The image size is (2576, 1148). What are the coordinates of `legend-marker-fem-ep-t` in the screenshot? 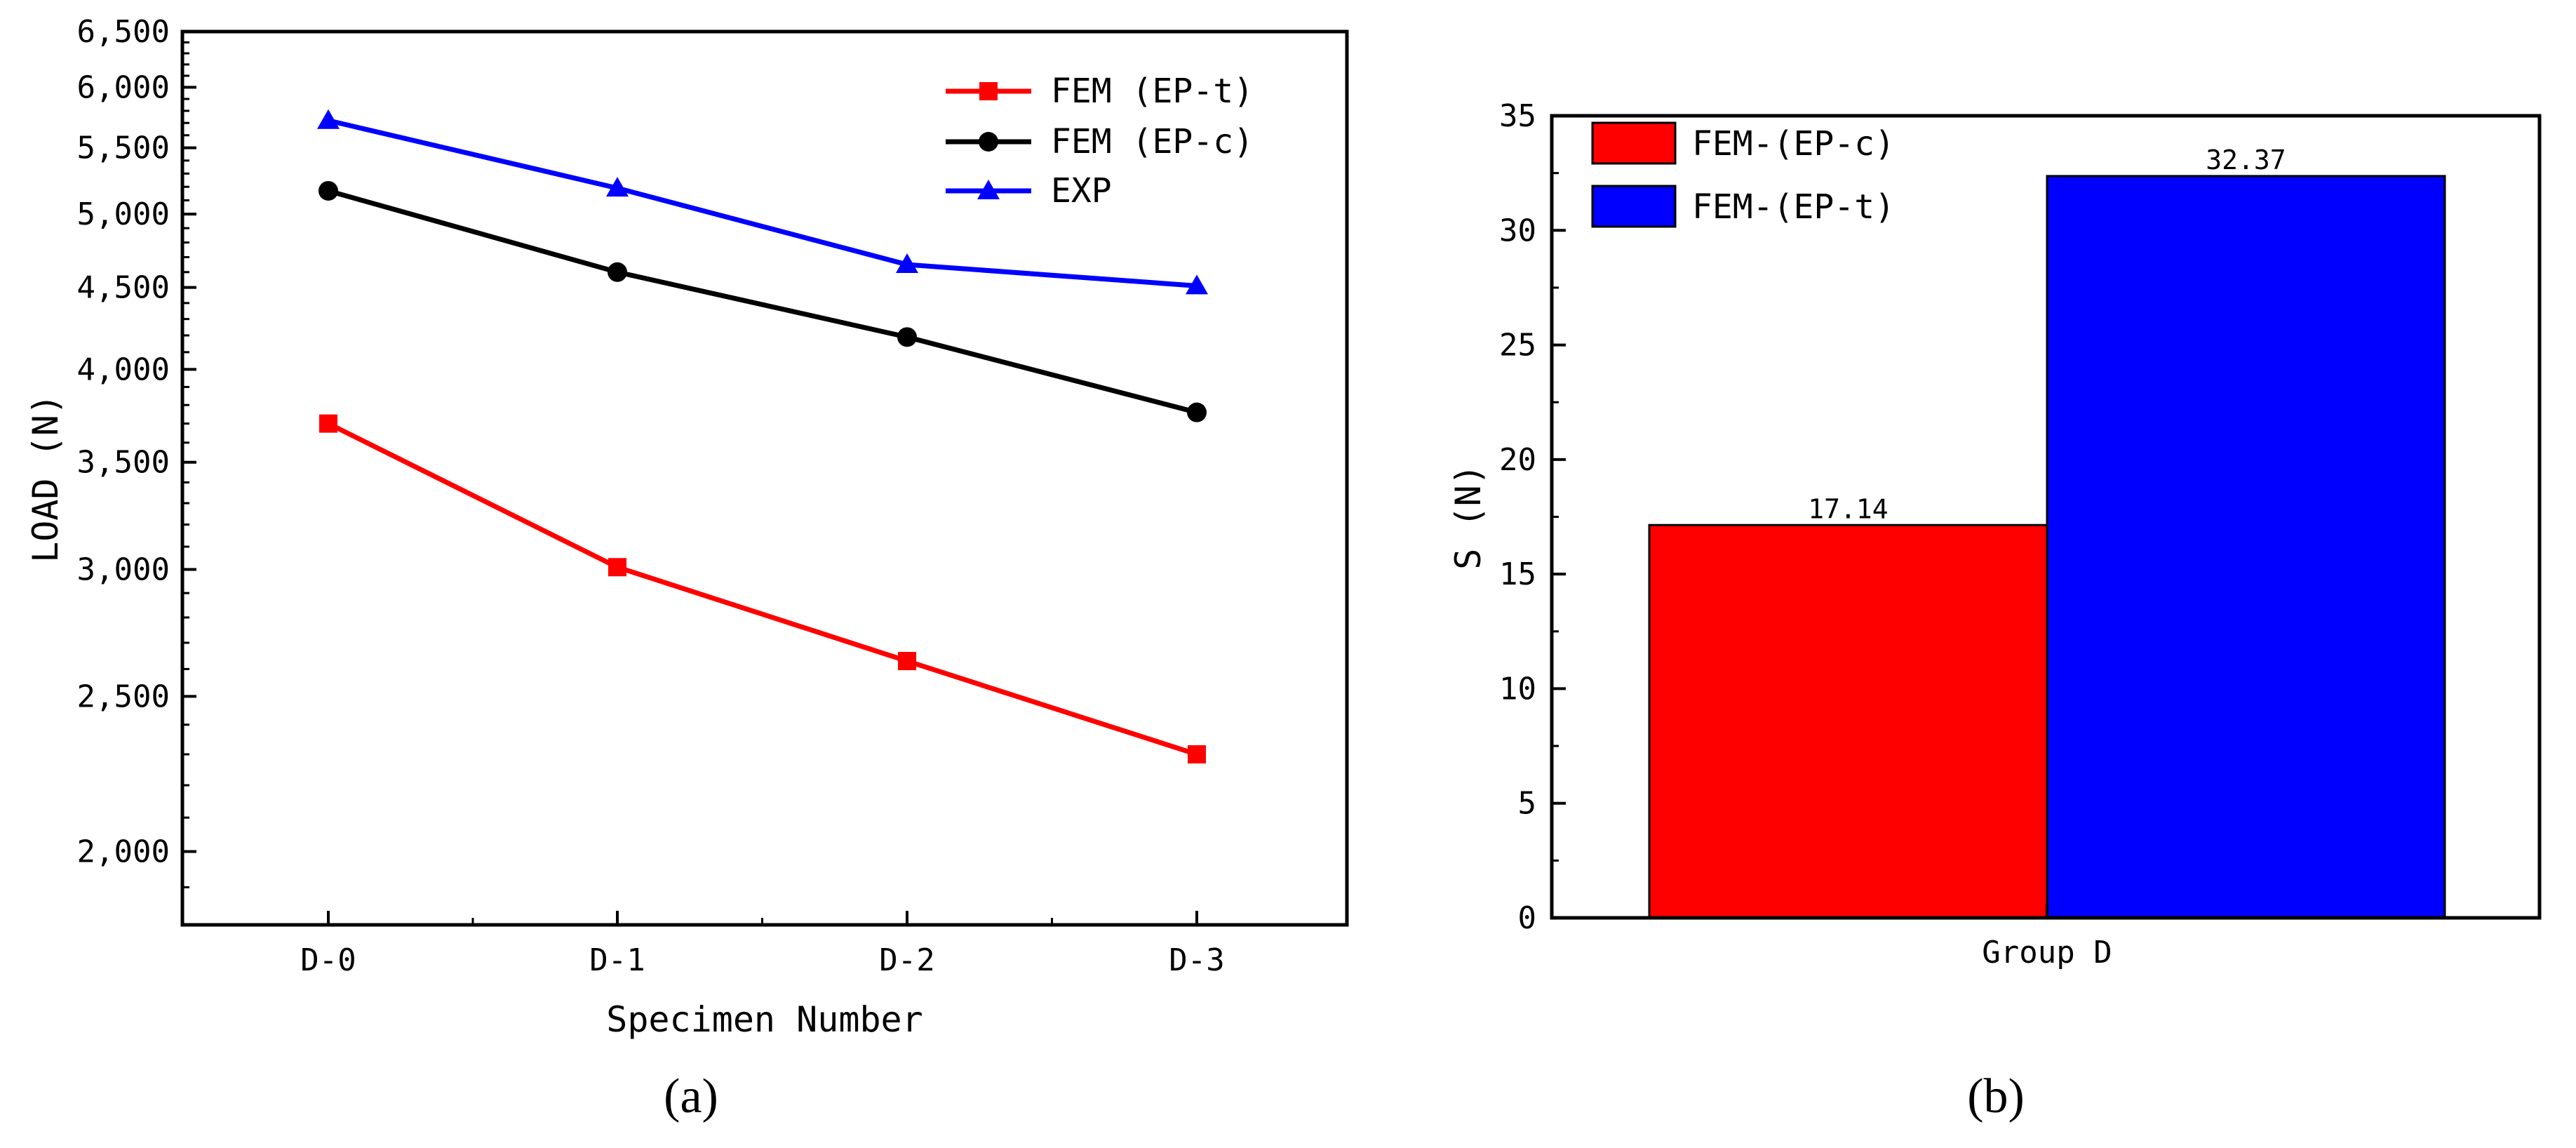 It's located at (989, 91).